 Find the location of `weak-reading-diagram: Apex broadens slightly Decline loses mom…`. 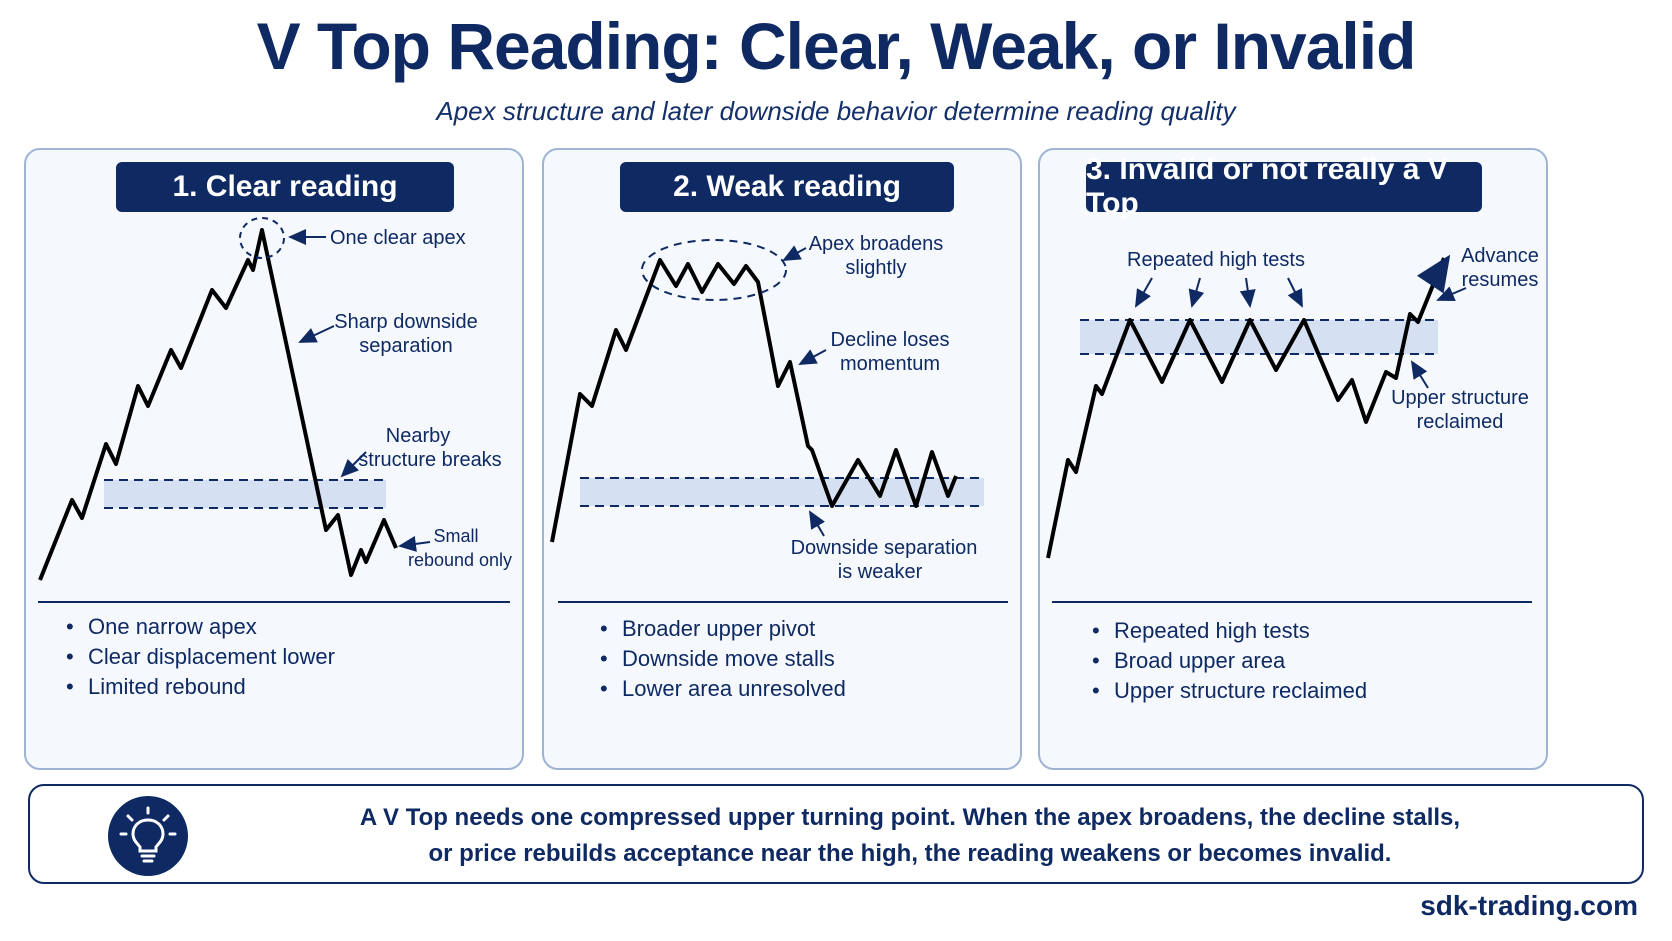

weak-reading-diagram: Apex broadens slightly Decline loses mom… is located at coordinates (779, 418).